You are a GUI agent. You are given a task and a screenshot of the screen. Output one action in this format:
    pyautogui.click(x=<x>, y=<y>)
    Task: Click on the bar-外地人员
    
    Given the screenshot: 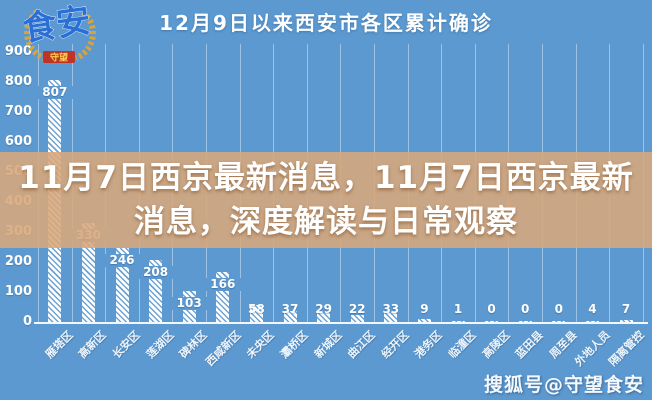 What is the action you would take?
    pyautogui.click(x=592, y=321)
    